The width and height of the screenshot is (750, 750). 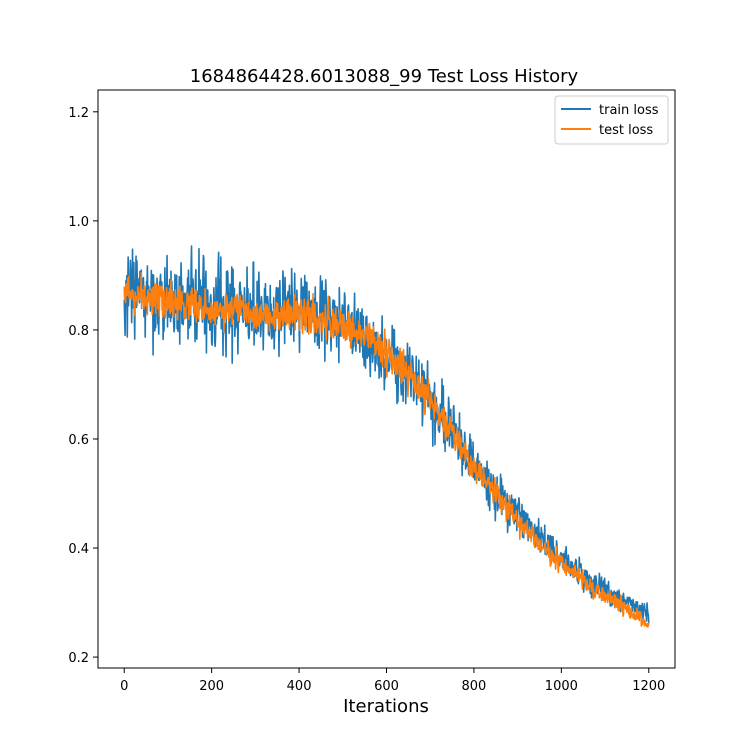 I want to click on legend-label-train-loss: train loss, so click(x=629, y=110).